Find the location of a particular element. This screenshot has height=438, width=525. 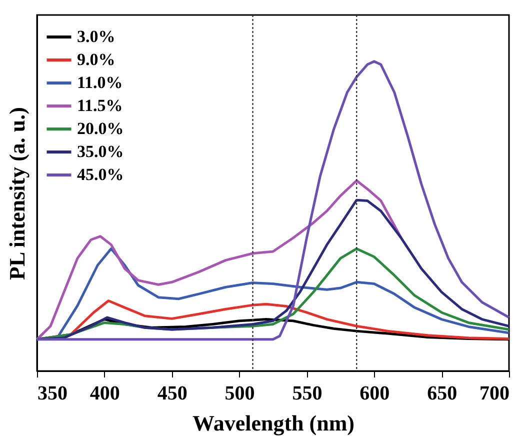

legend-label: 11.0% is located at coordinates (100, 82).